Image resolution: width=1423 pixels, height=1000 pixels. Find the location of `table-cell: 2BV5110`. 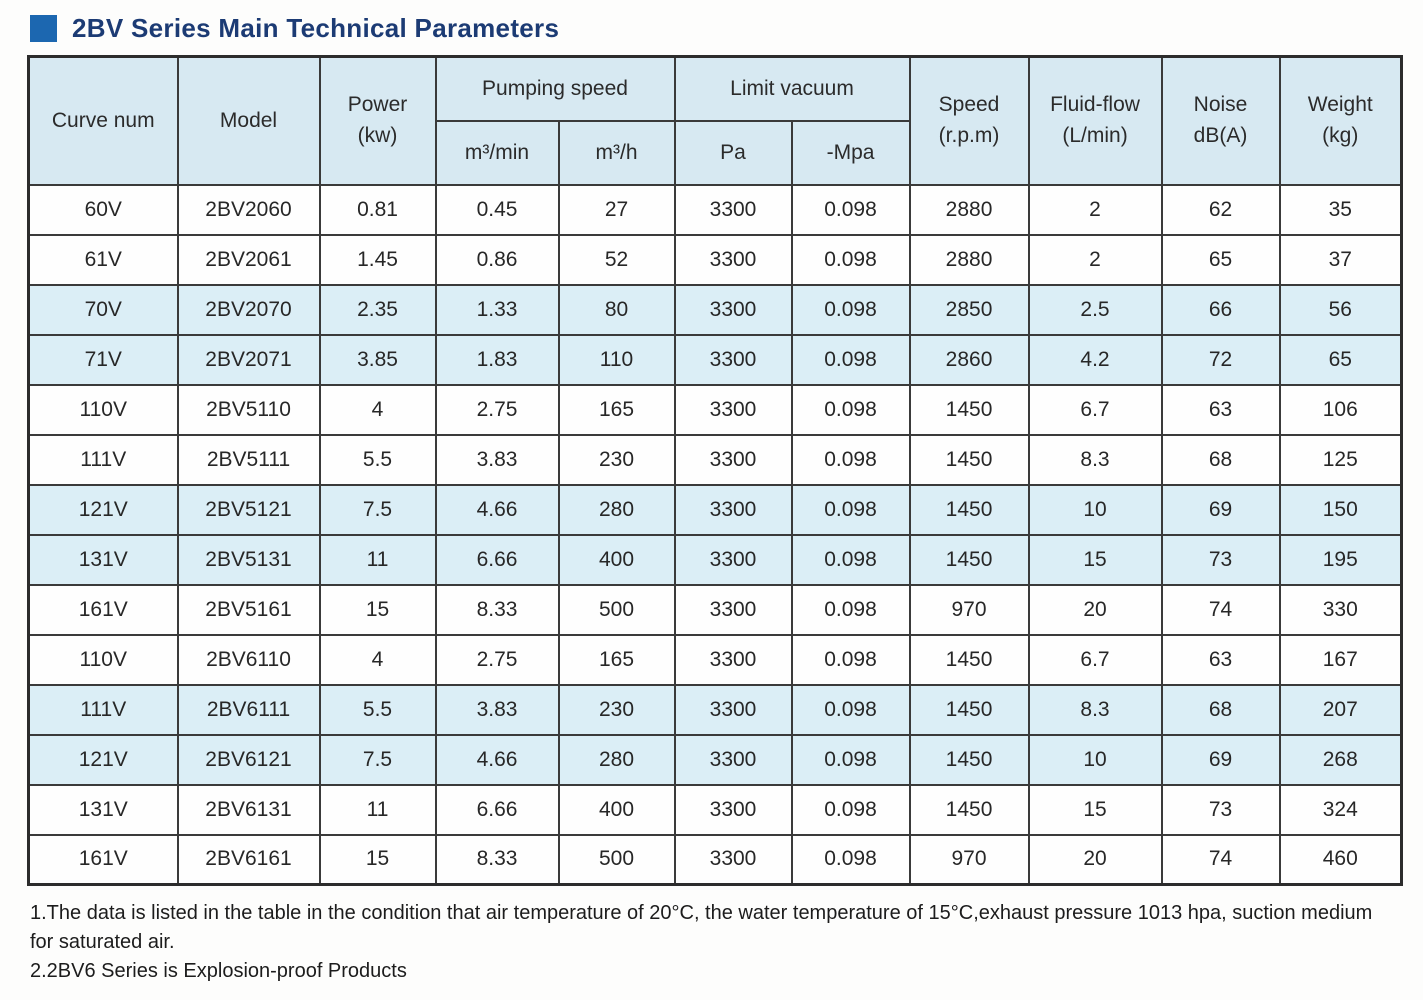

table-cell: 2BV5110 is located at coordinates (248, 409).